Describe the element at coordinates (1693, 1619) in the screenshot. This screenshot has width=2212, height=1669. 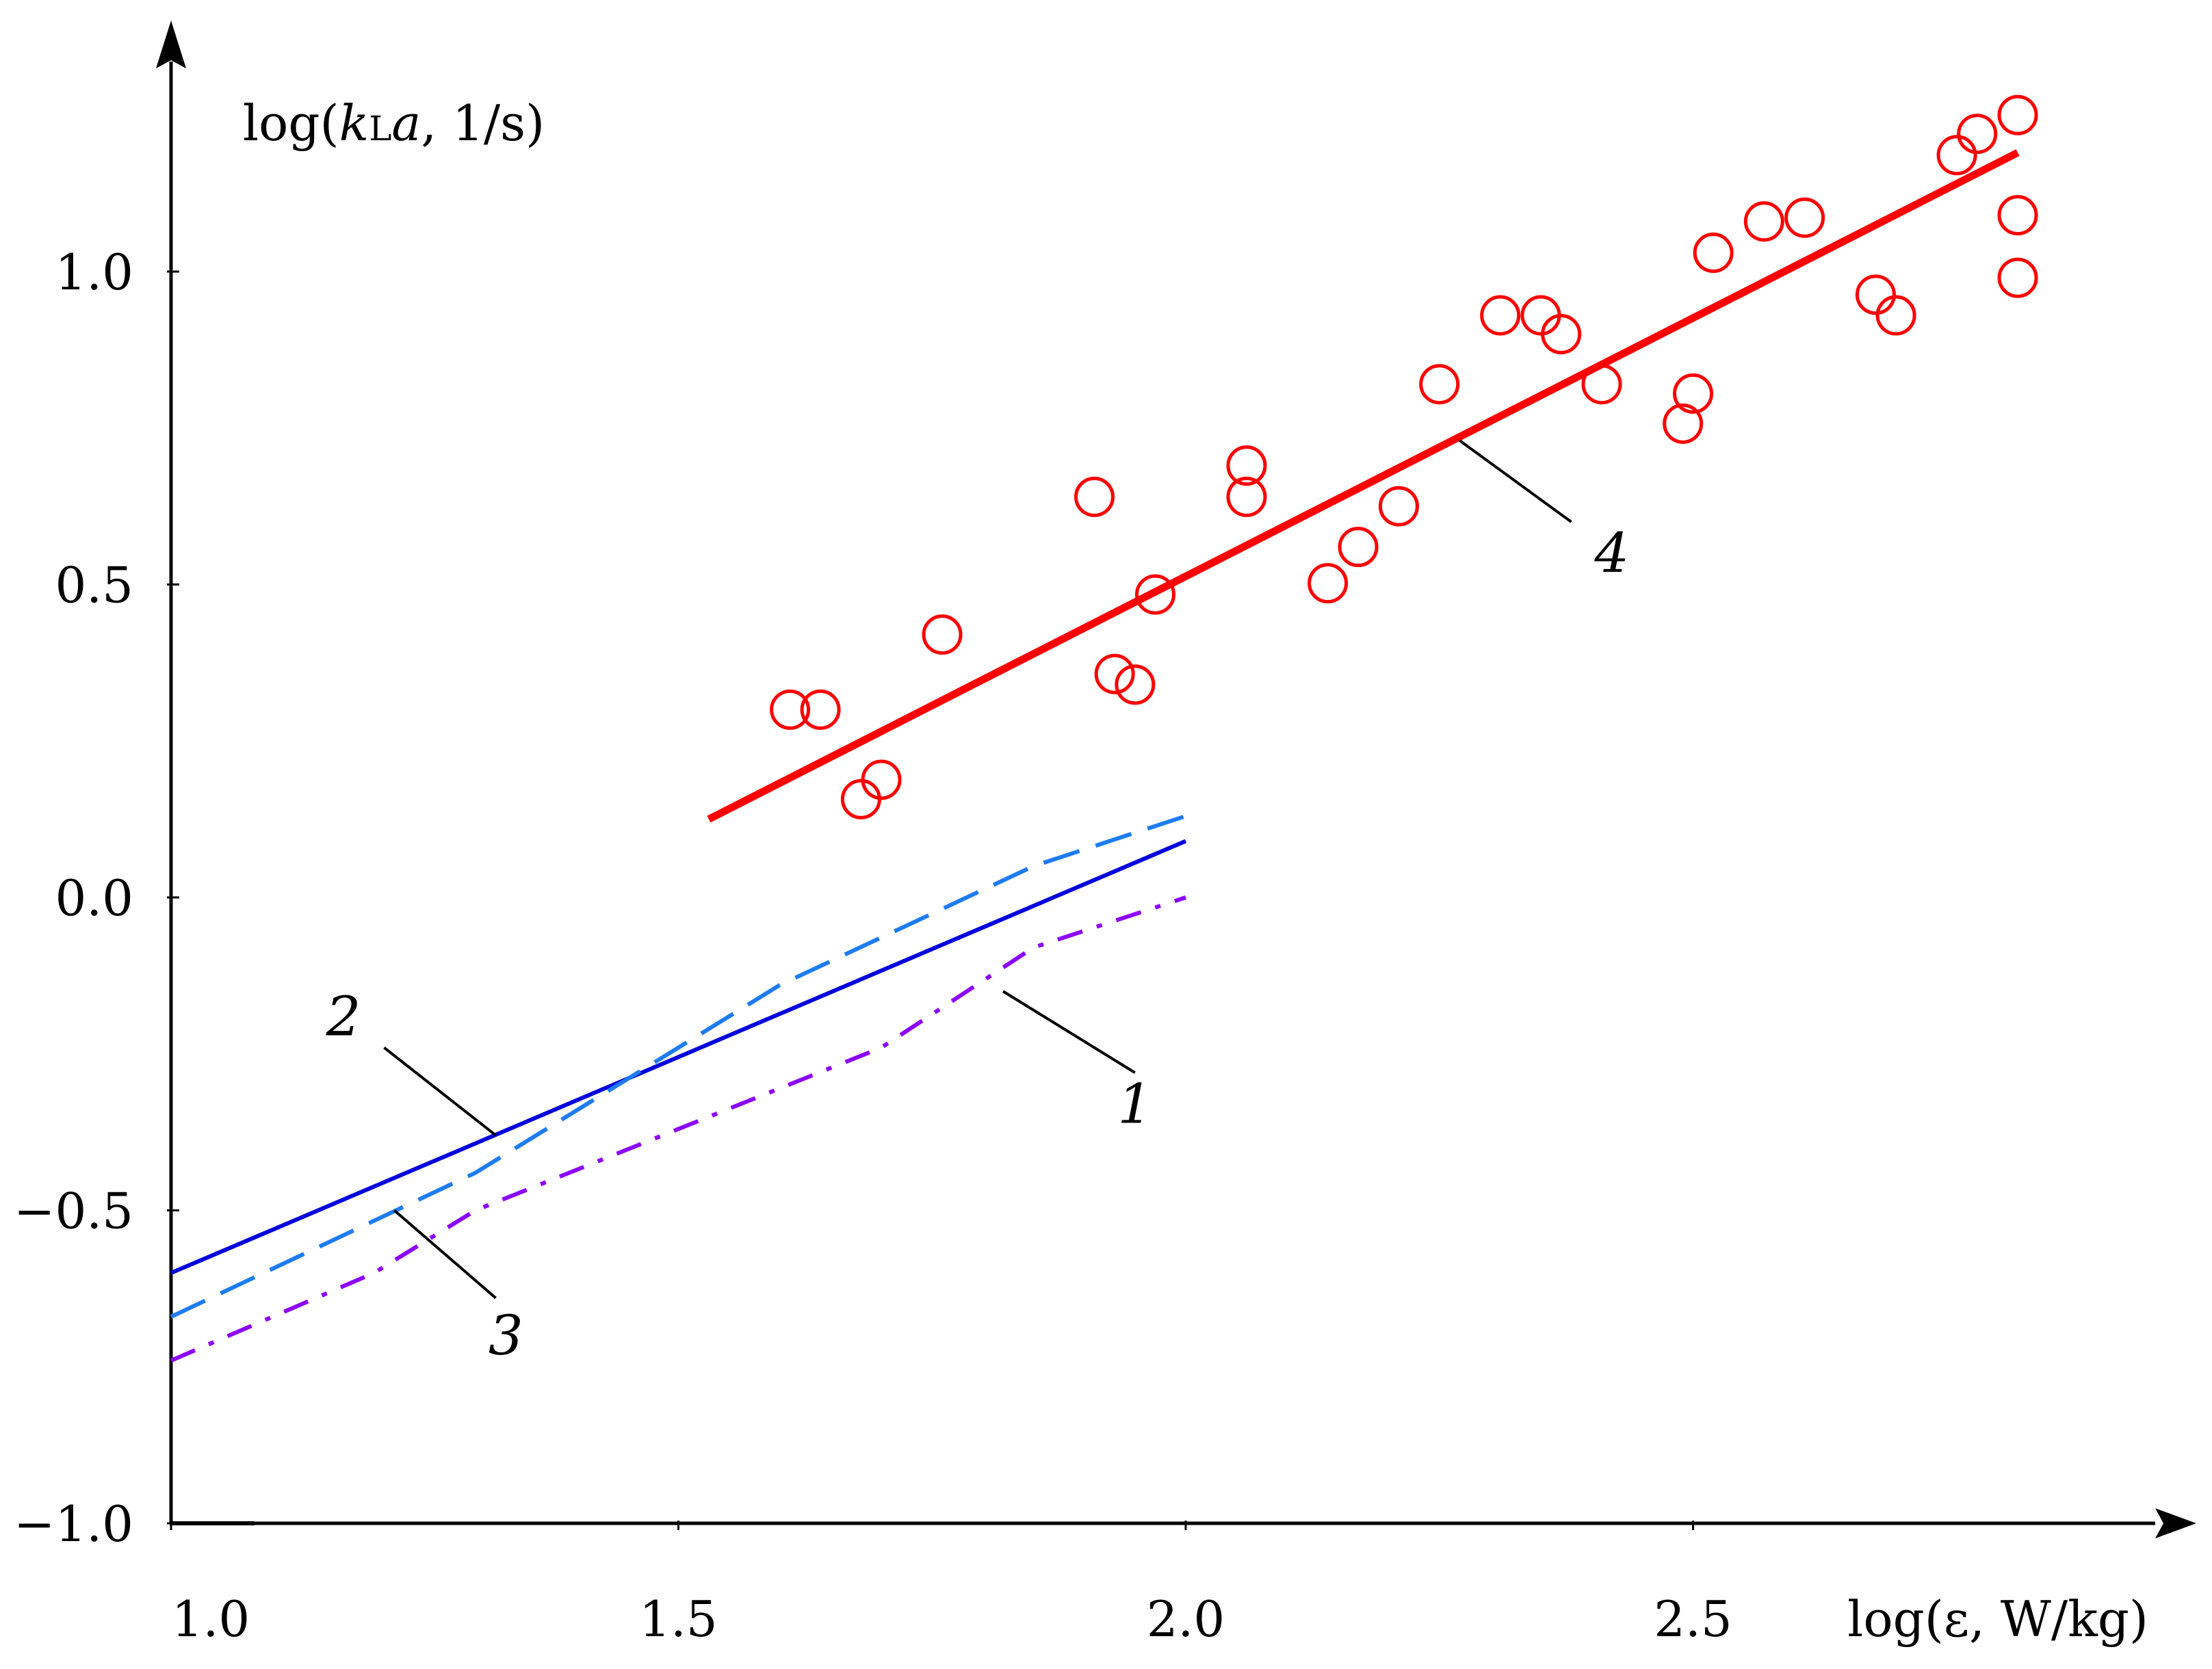
I see `x-tick-label: 2.5` at that location.